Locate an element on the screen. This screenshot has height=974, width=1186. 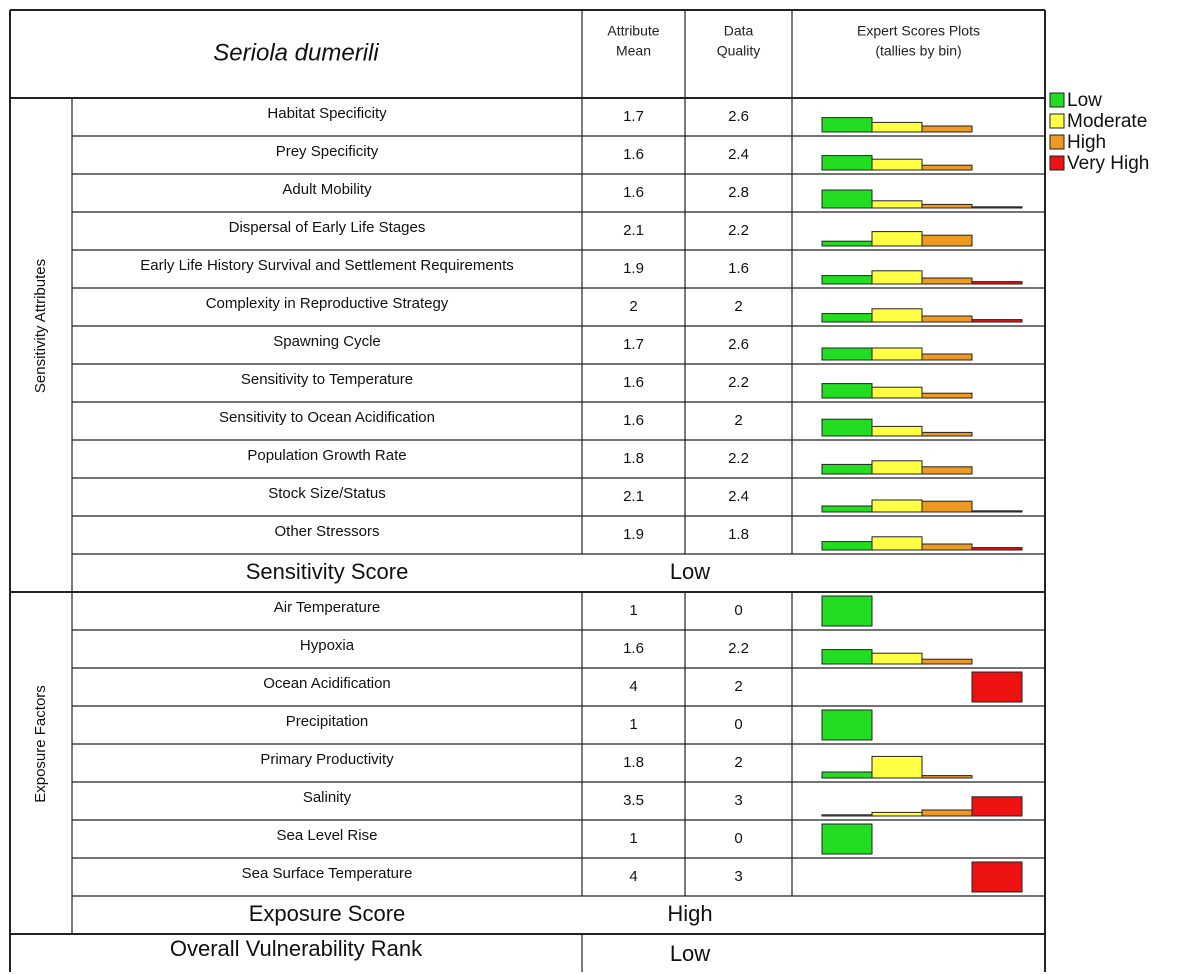
attribute-name: Primary Productivity is located at coordinates (327, 759).